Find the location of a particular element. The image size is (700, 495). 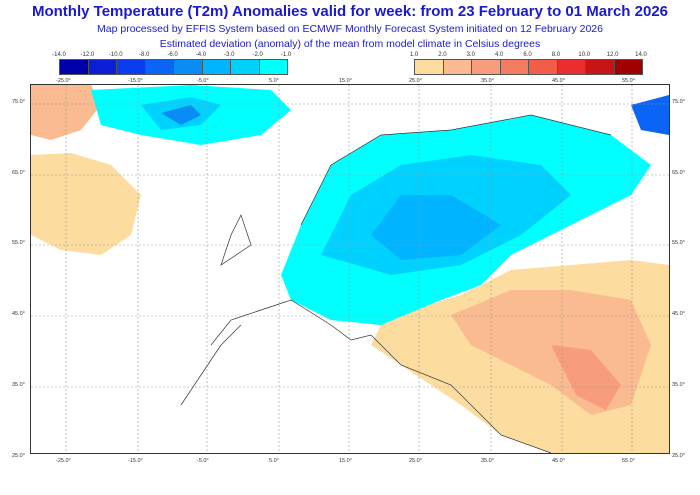

legend-tick-label: -6.0 is located at coordinates (172, 55).